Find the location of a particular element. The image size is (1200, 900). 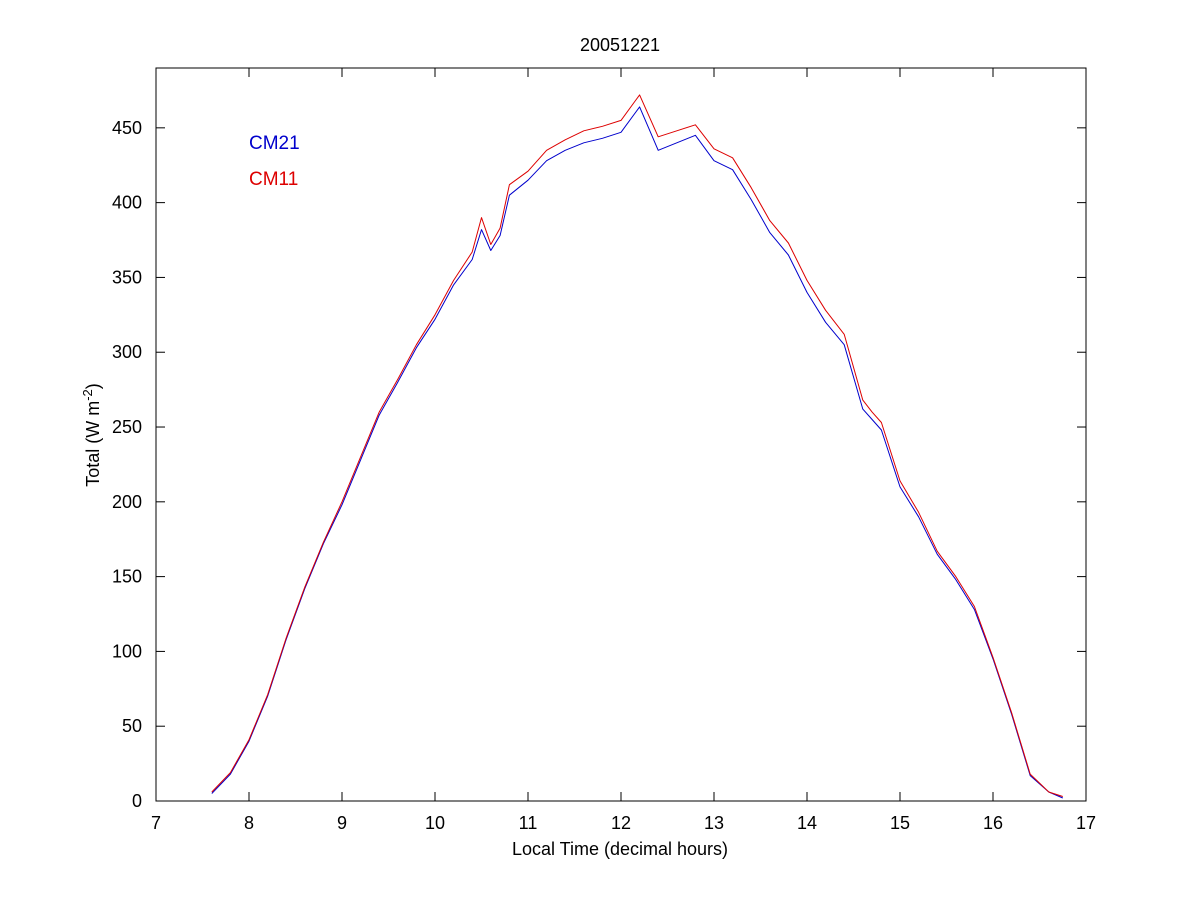

y-axis-label-main: Total (W m is located at coordinates (93, 444).